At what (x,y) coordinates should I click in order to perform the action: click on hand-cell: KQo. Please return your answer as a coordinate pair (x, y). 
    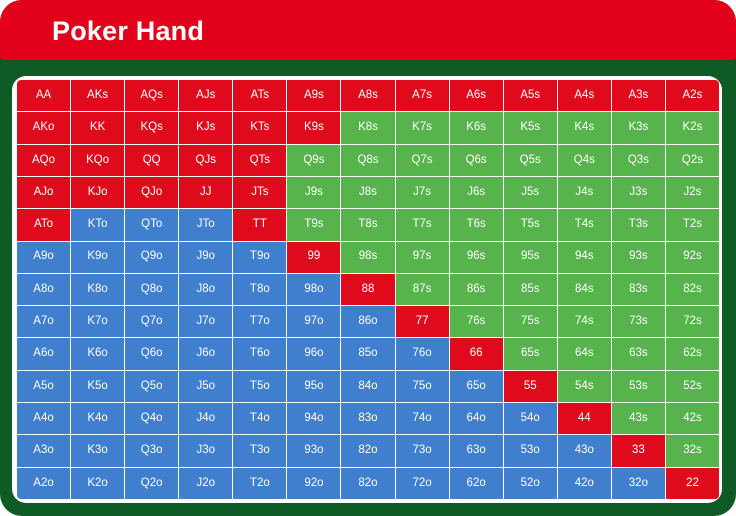
    Looking at the image, I should click on (98, 160).